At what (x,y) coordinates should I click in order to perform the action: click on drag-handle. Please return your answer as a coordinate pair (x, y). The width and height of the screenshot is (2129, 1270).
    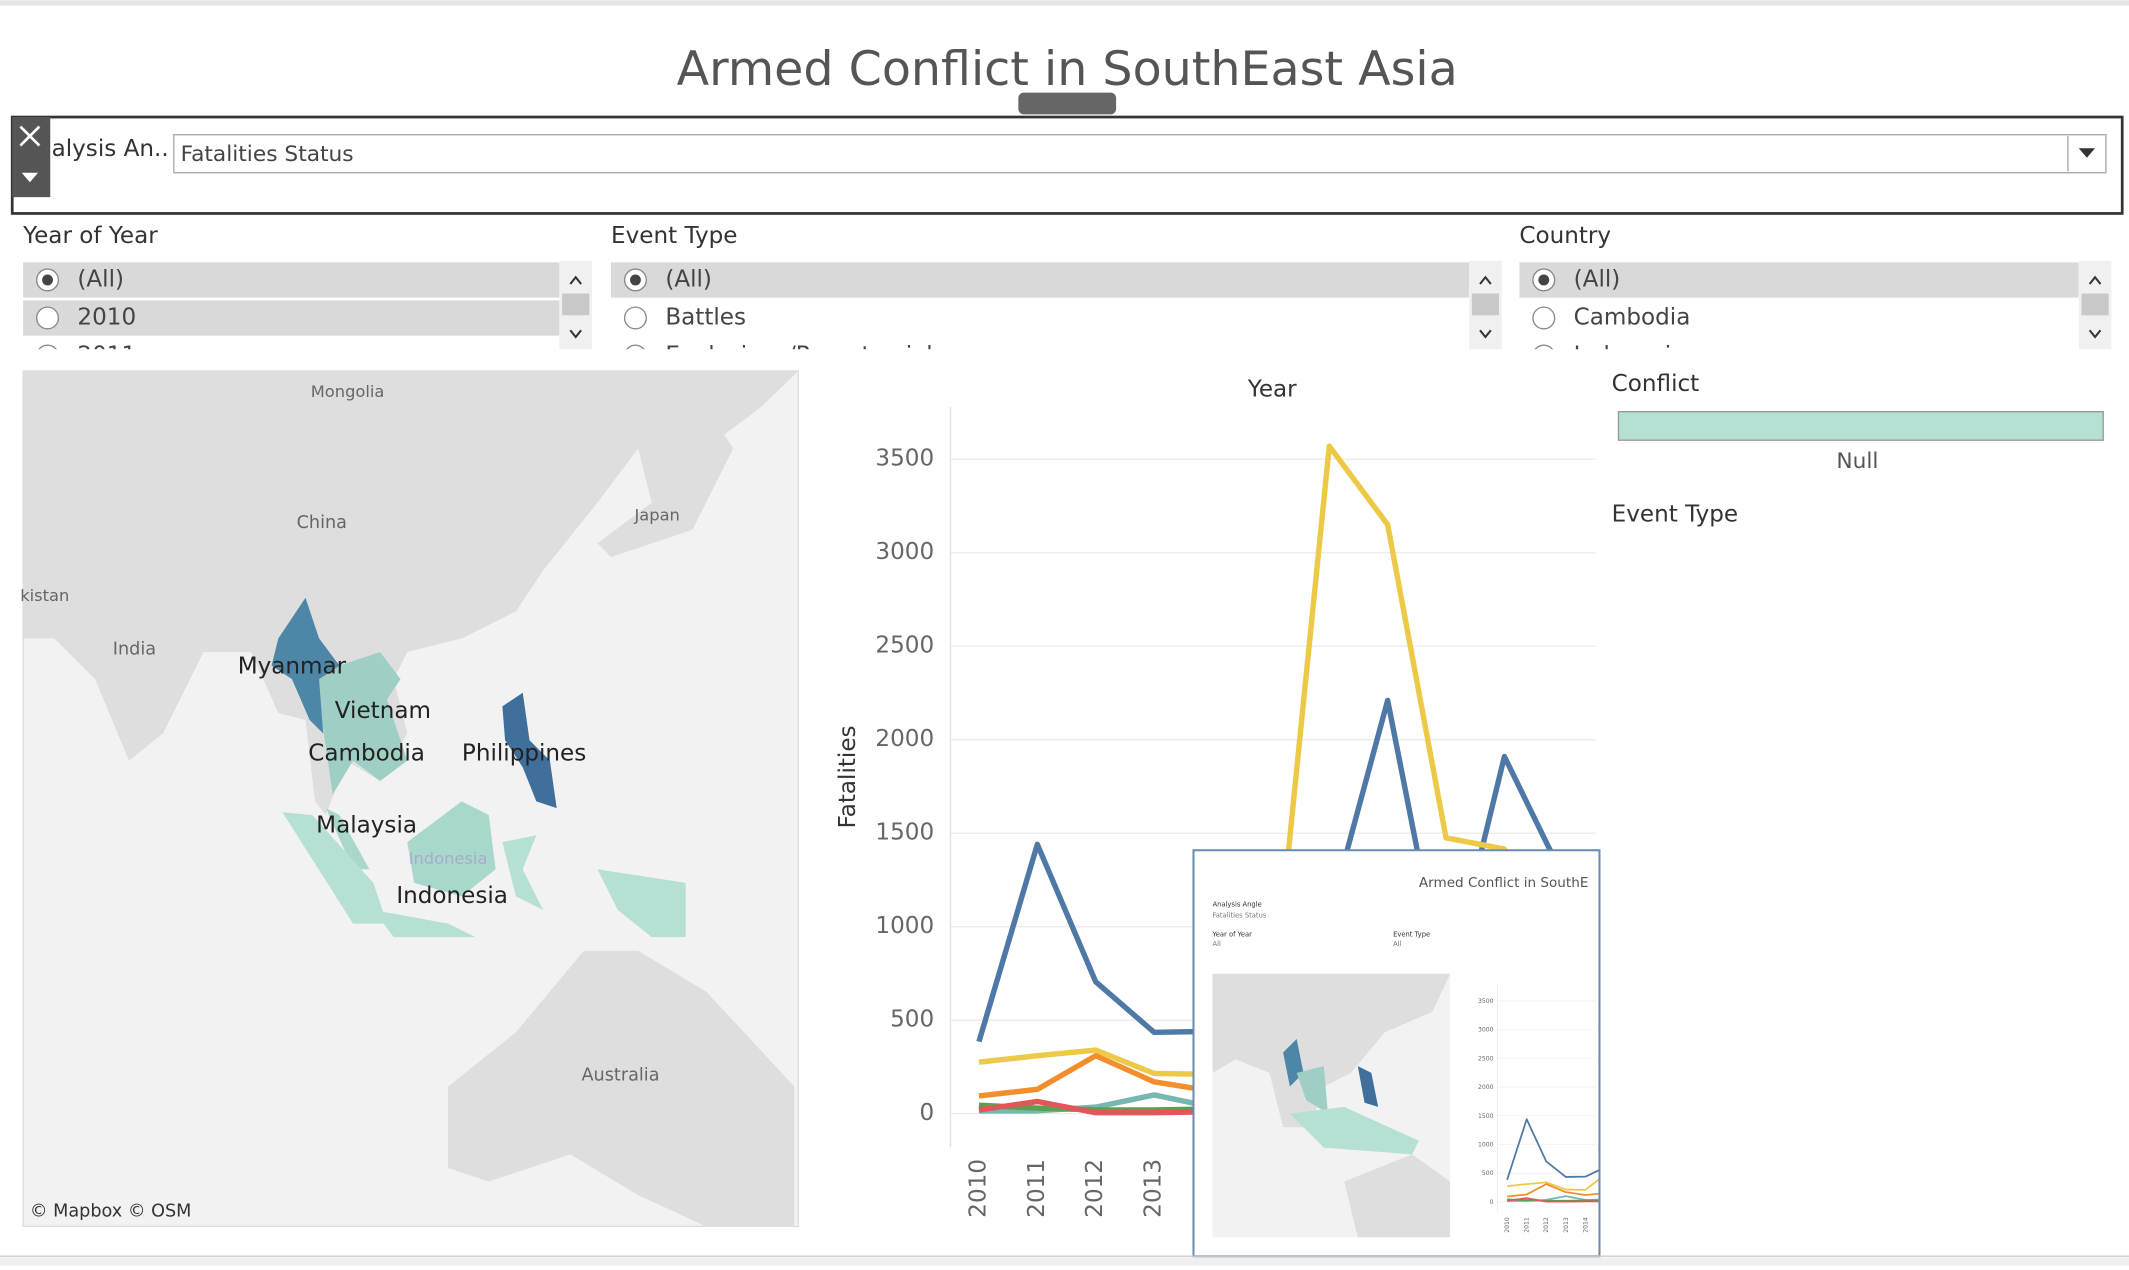
    Looking at the image, I should click on (1067, 103).